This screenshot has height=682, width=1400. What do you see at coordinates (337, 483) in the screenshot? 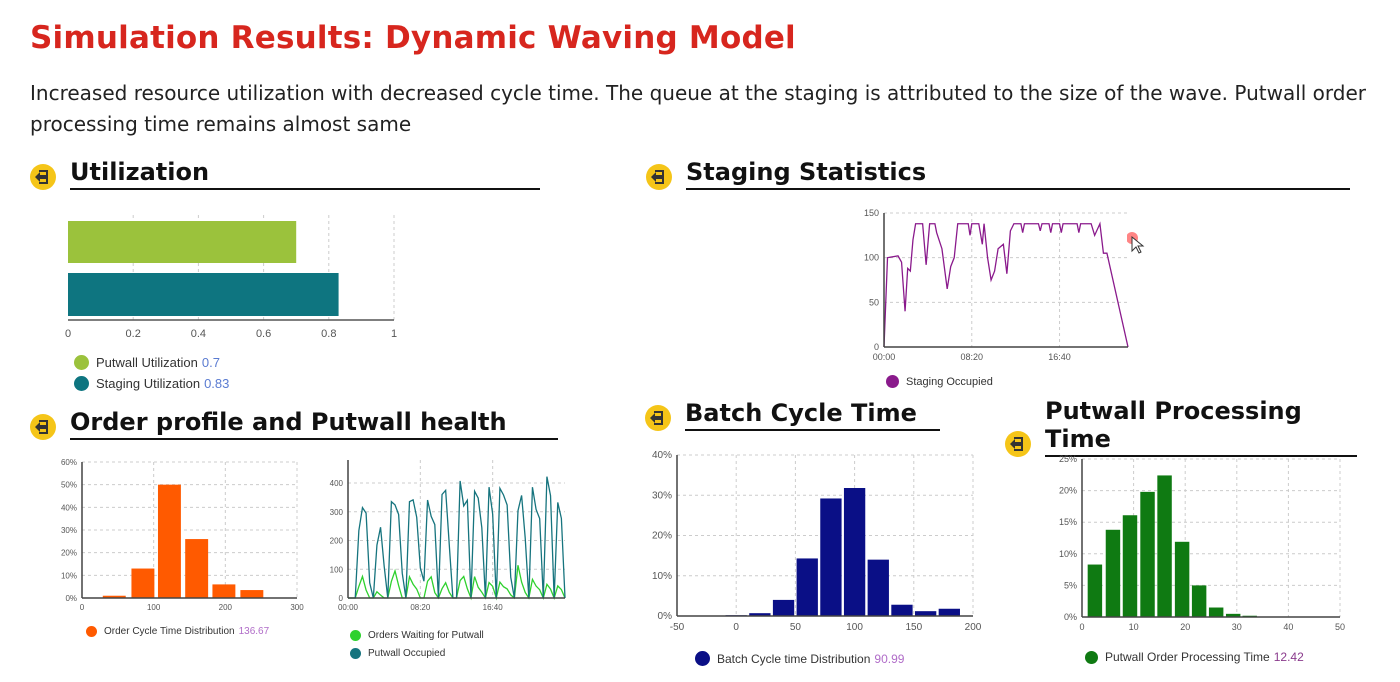
I see `y-tick-label: 400` at bounding box center [337, 483].